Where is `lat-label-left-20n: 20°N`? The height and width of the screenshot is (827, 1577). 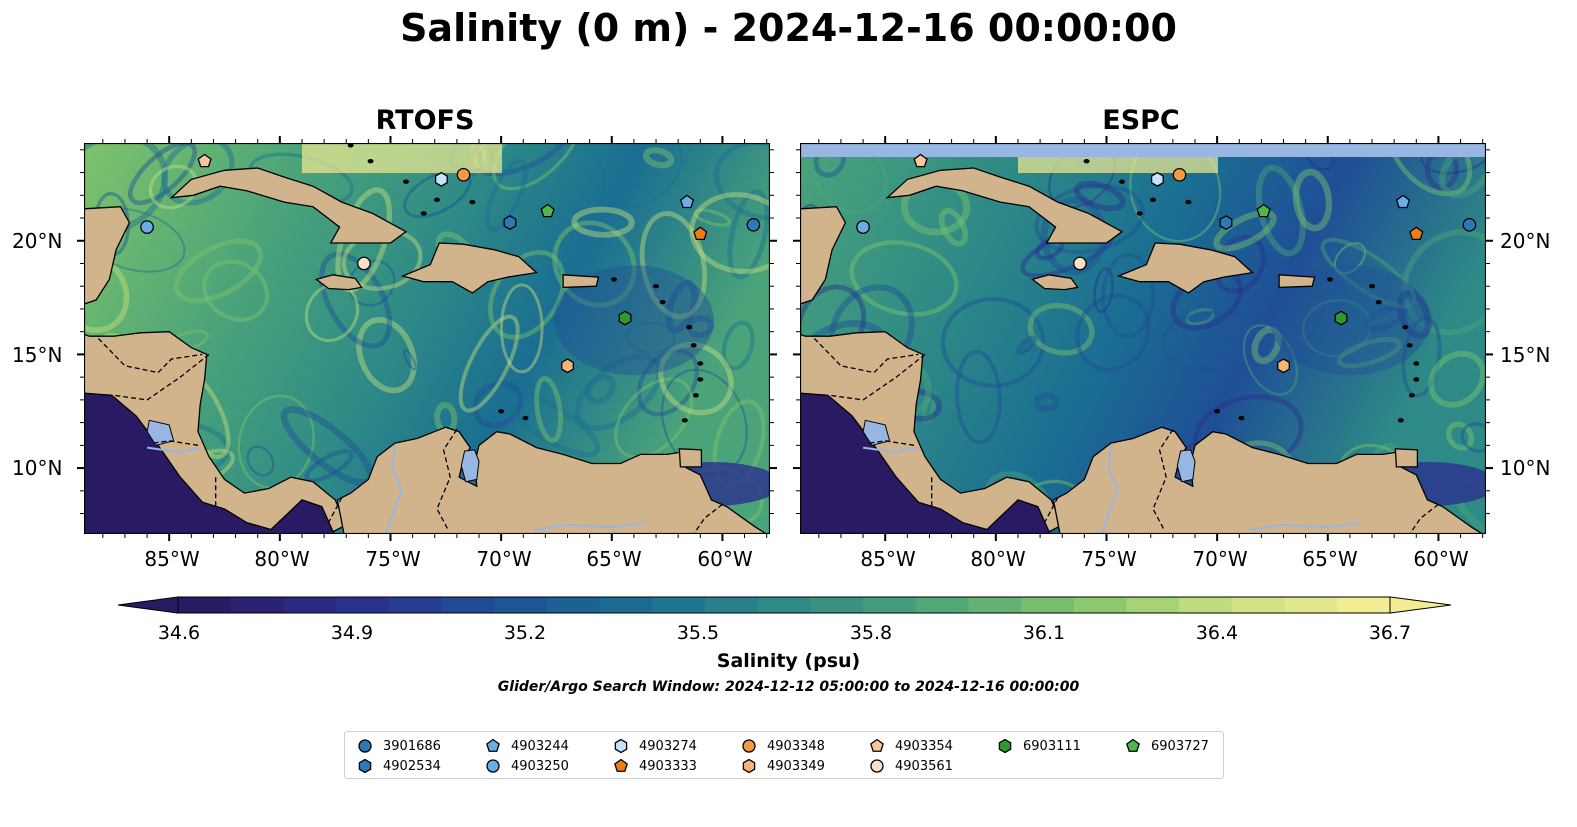
lat-label-left-20n: 20°N is located at coordinates (37, 241).